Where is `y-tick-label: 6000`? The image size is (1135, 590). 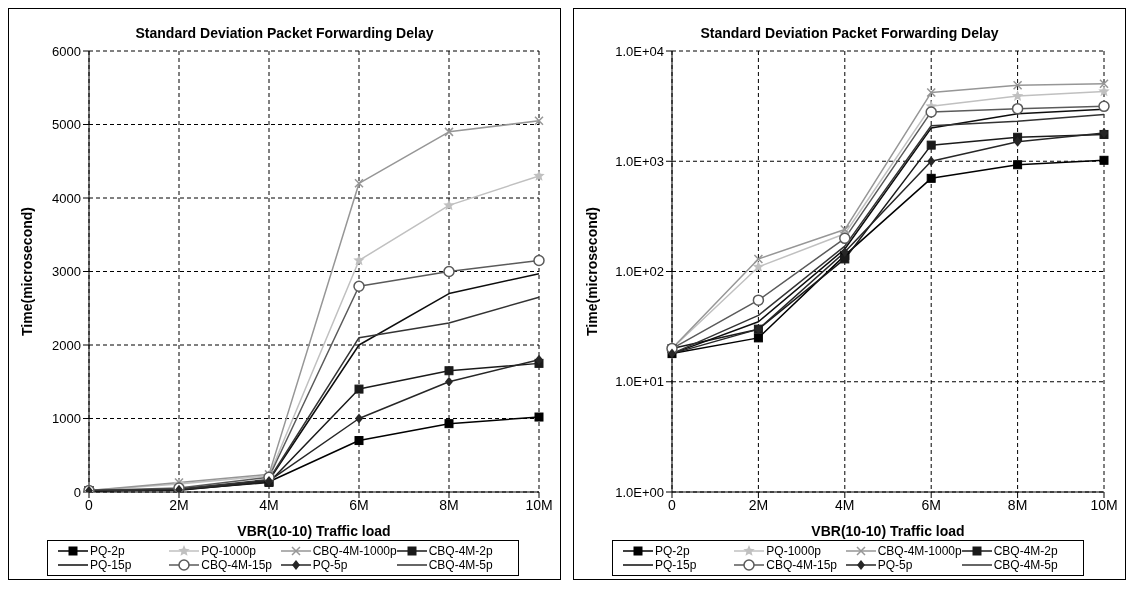
y-tick-label: 6000 is located at coordinates (66, 51).